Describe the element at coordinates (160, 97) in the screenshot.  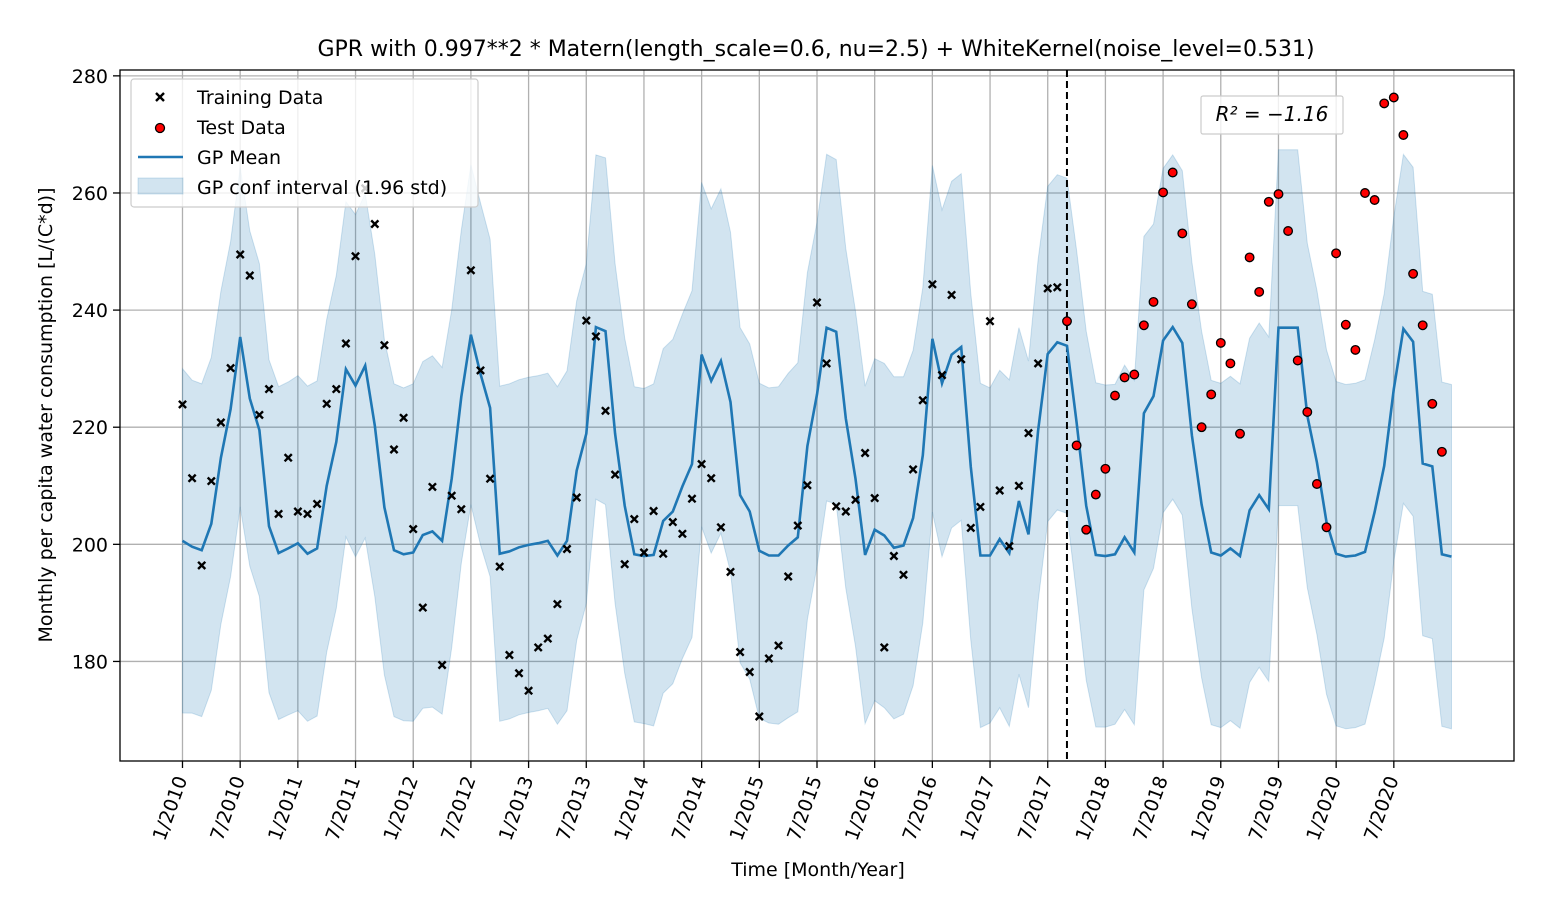
I see `legend-training-x-icon` at that location.